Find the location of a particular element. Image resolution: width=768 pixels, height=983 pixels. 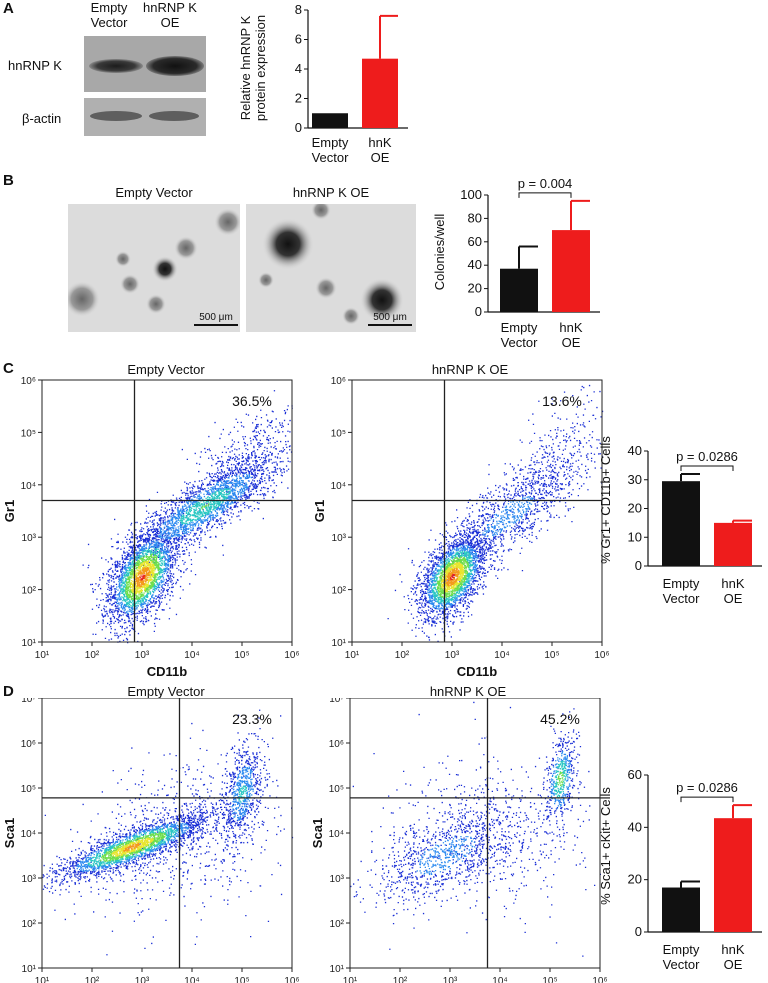

quadrant-percent: 45.2% is located at coordinates (560, 719).